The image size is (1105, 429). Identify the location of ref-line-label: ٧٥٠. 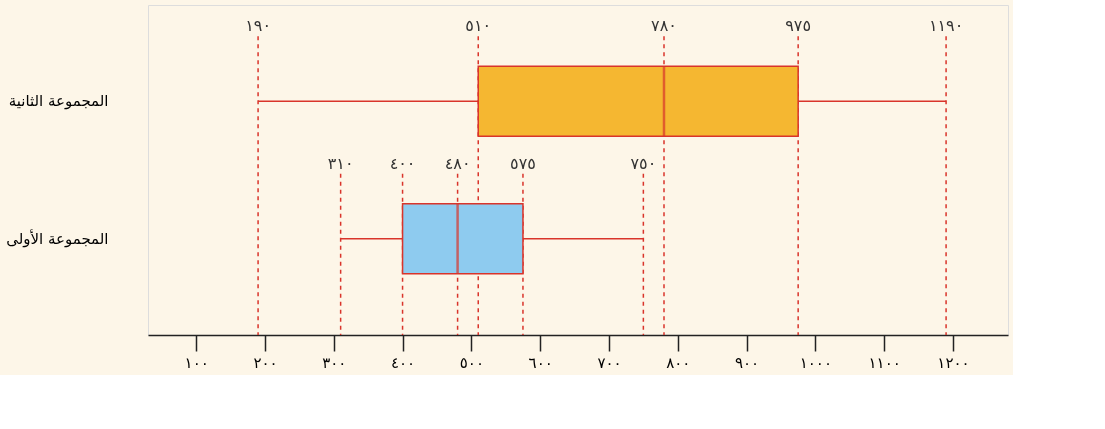
(643, 163).